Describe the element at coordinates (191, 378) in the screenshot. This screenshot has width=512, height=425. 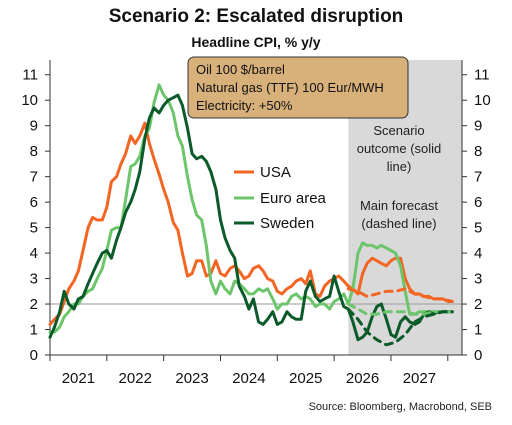
I see `x-tick-label: 2023` at that location.